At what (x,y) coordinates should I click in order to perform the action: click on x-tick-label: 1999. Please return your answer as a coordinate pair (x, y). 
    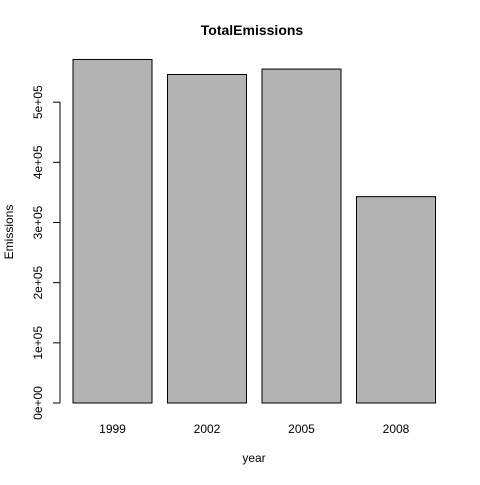
    Looking at the image, I should click on (112, 429).